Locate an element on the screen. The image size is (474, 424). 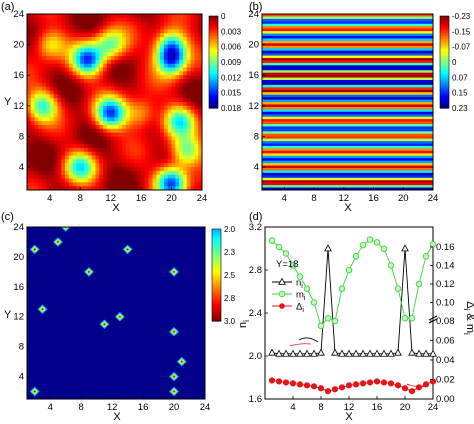
point-n is located at coordinates (307, 353).